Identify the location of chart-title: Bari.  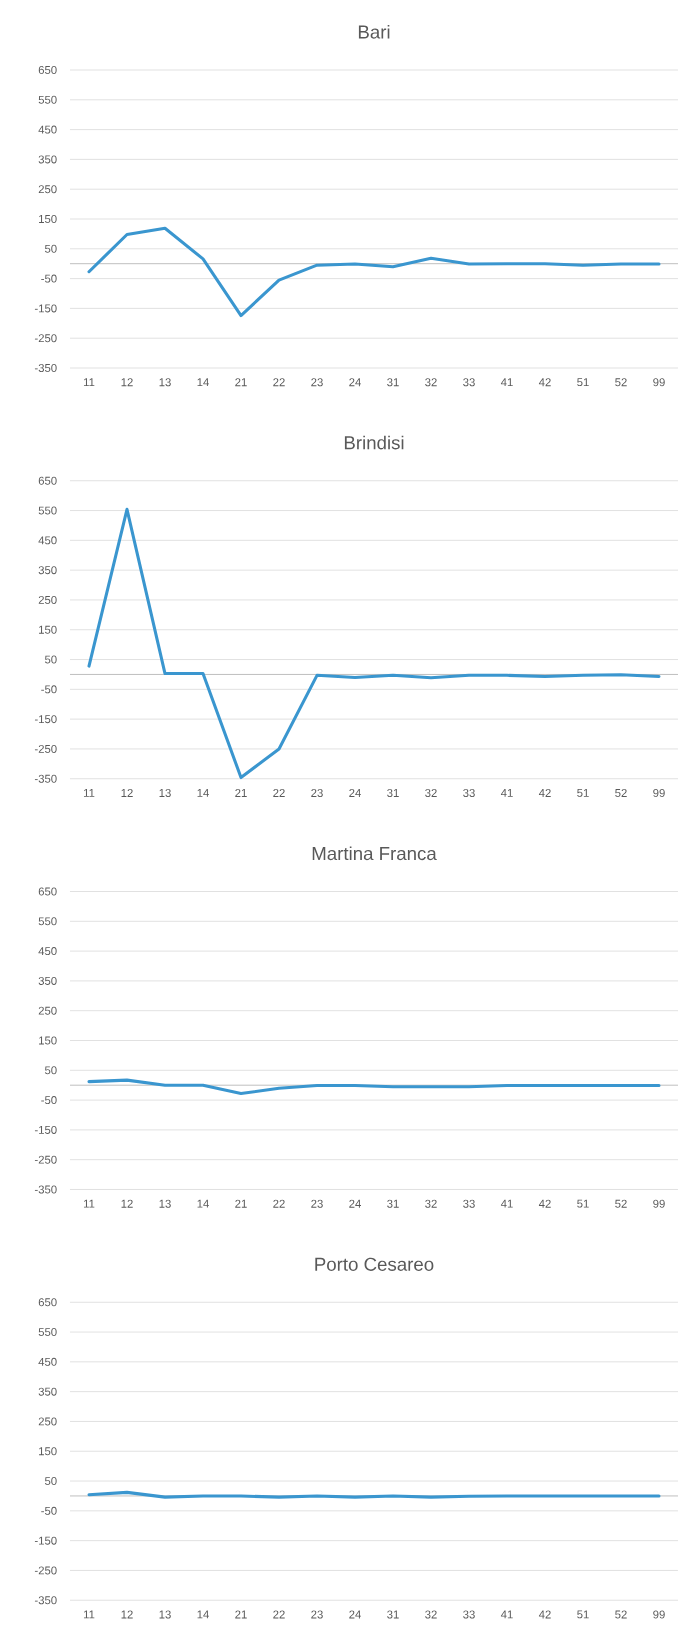
(374, 31).